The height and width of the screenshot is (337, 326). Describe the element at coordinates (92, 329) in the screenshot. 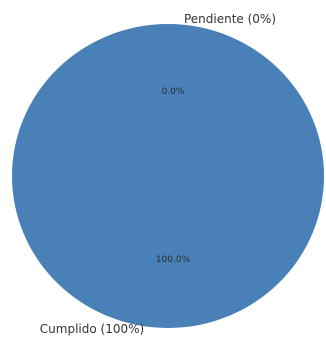

I see `slice-label-cumplido: Cumplido (100%)` at that location.